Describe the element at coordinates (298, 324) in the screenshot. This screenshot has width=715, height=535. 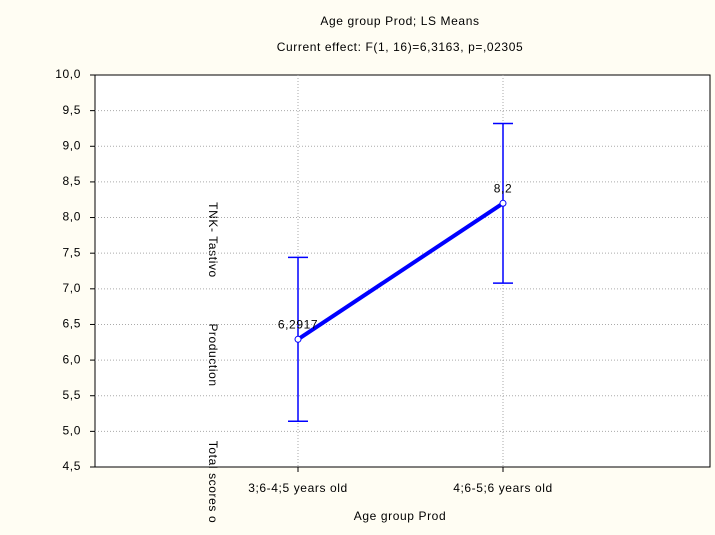
I see `data-label: 6,2917` at that location.